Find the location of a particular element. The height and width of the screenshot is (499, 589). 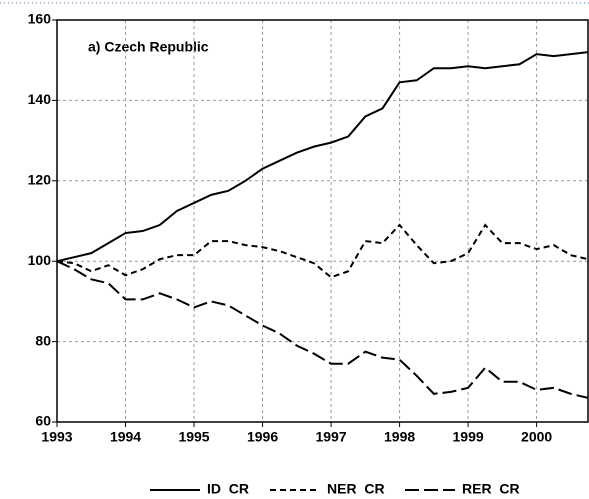

x-tick-label: 1998 is located at coordinates (399, 437).